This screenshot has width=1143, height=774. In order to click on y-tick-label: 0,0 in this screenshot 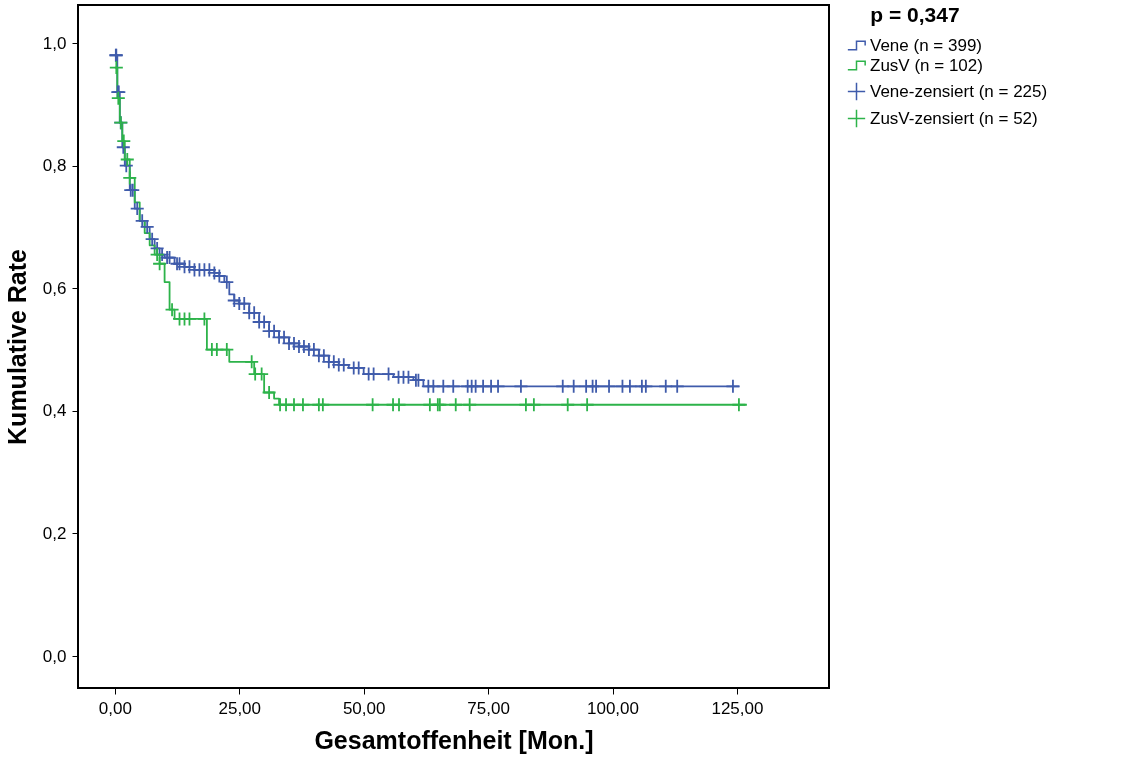, I will do `click(54, 656)`.